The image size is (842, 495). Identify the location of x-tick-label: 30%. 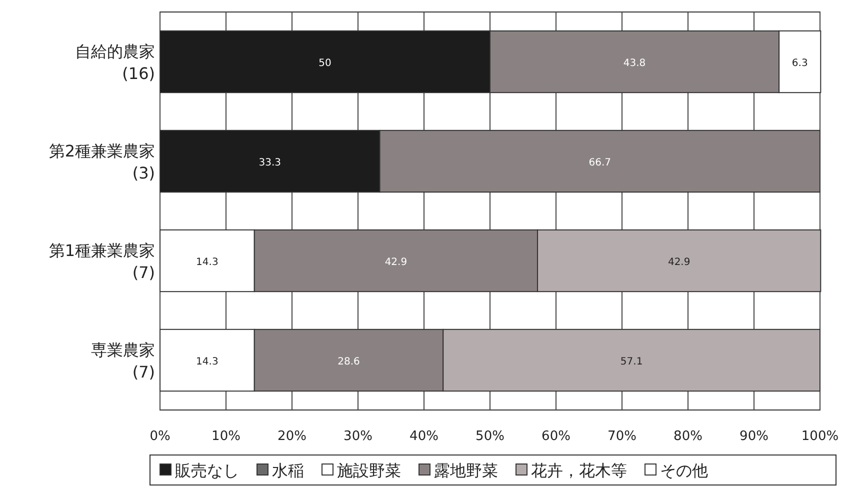
(358, 436).